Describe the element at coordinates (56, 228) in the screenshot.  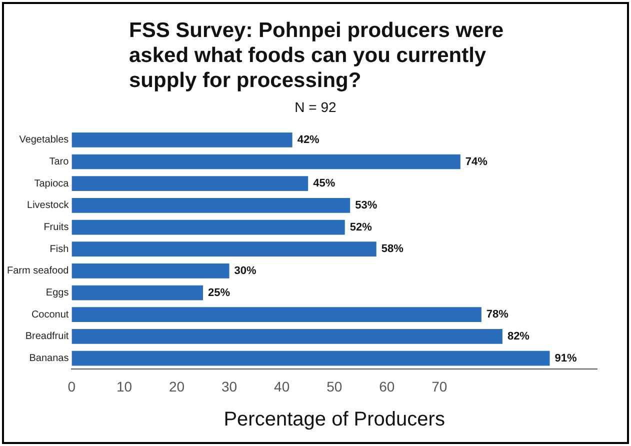
I see `y-tick-label: Fruits` at that location.